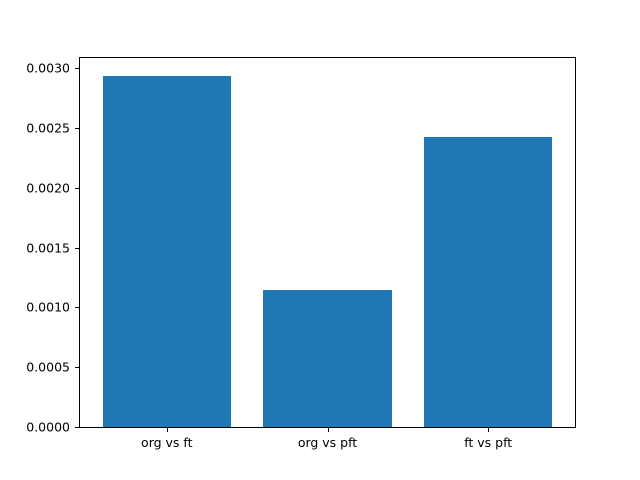 Image resolution: width=640 pixels, height=480 pixels. I want to click on bar-org-vs-pft, so click(327, 358).